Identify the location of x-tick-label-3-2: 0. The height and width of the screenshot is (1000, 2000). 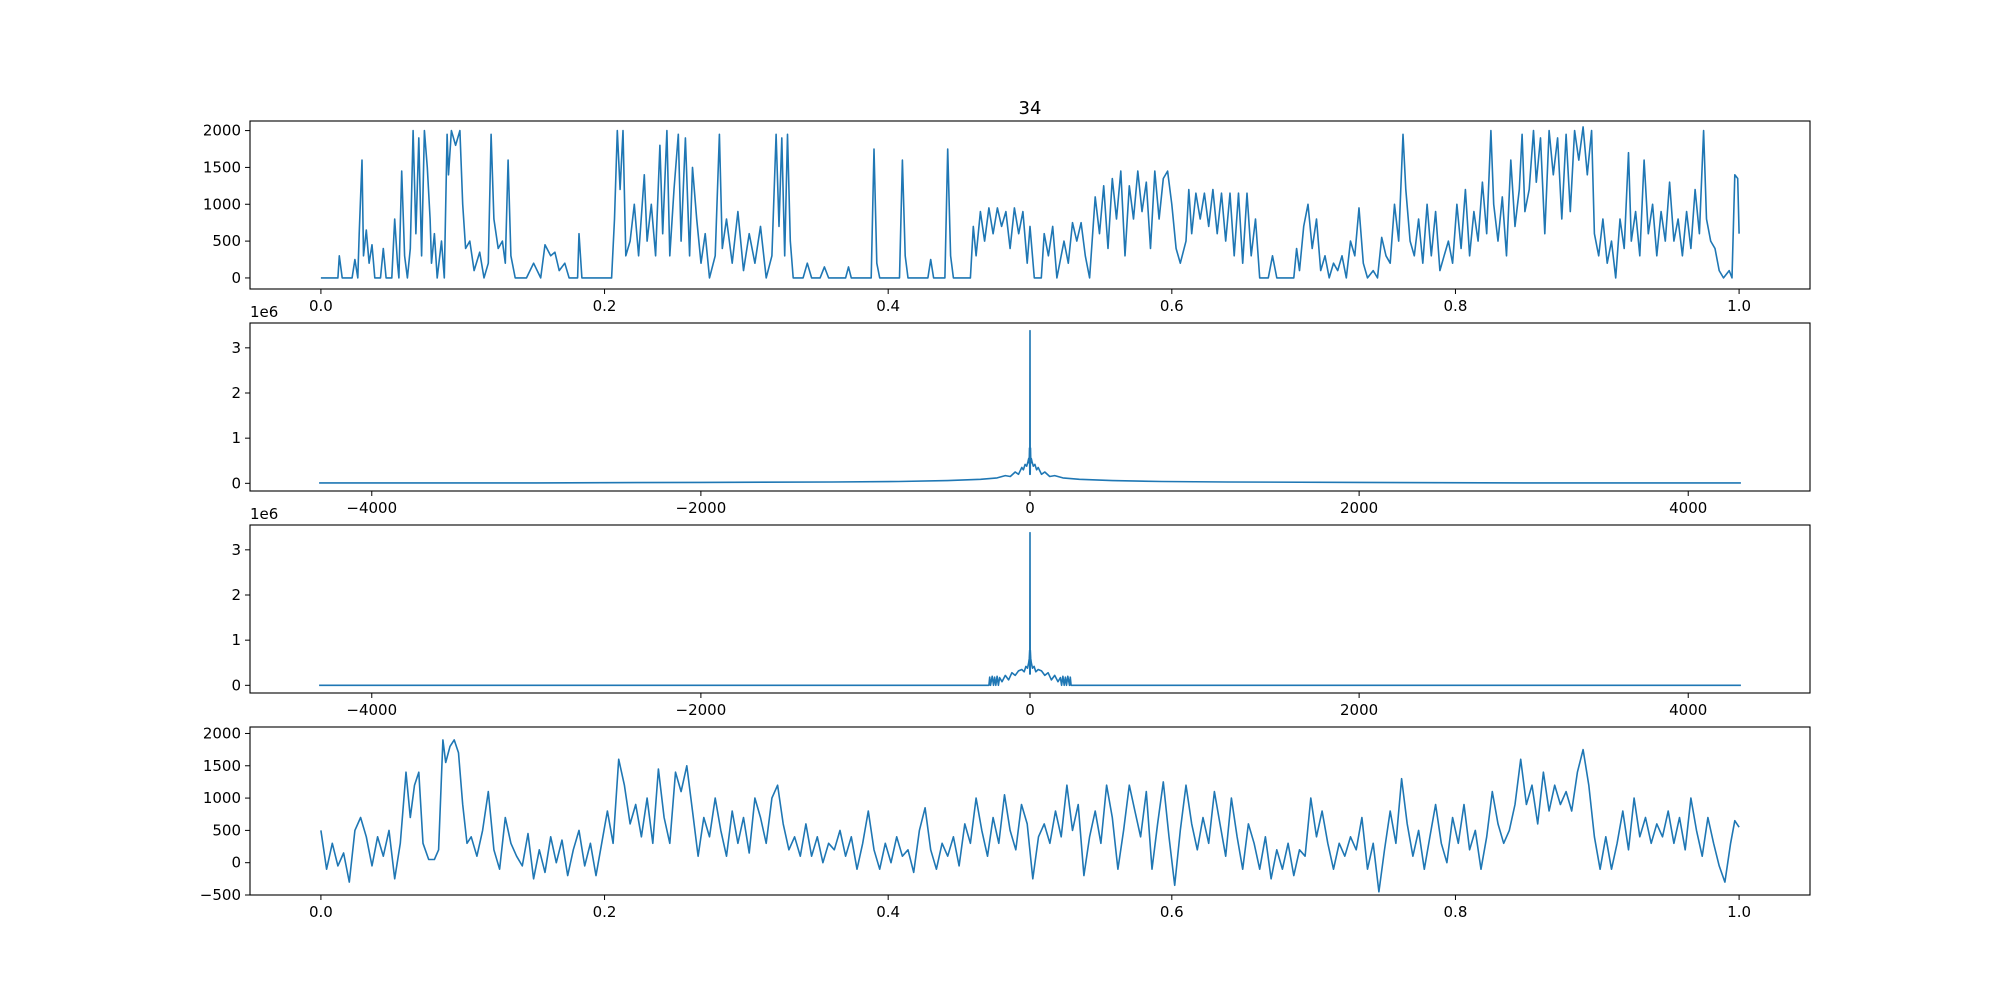
(1030, 710).